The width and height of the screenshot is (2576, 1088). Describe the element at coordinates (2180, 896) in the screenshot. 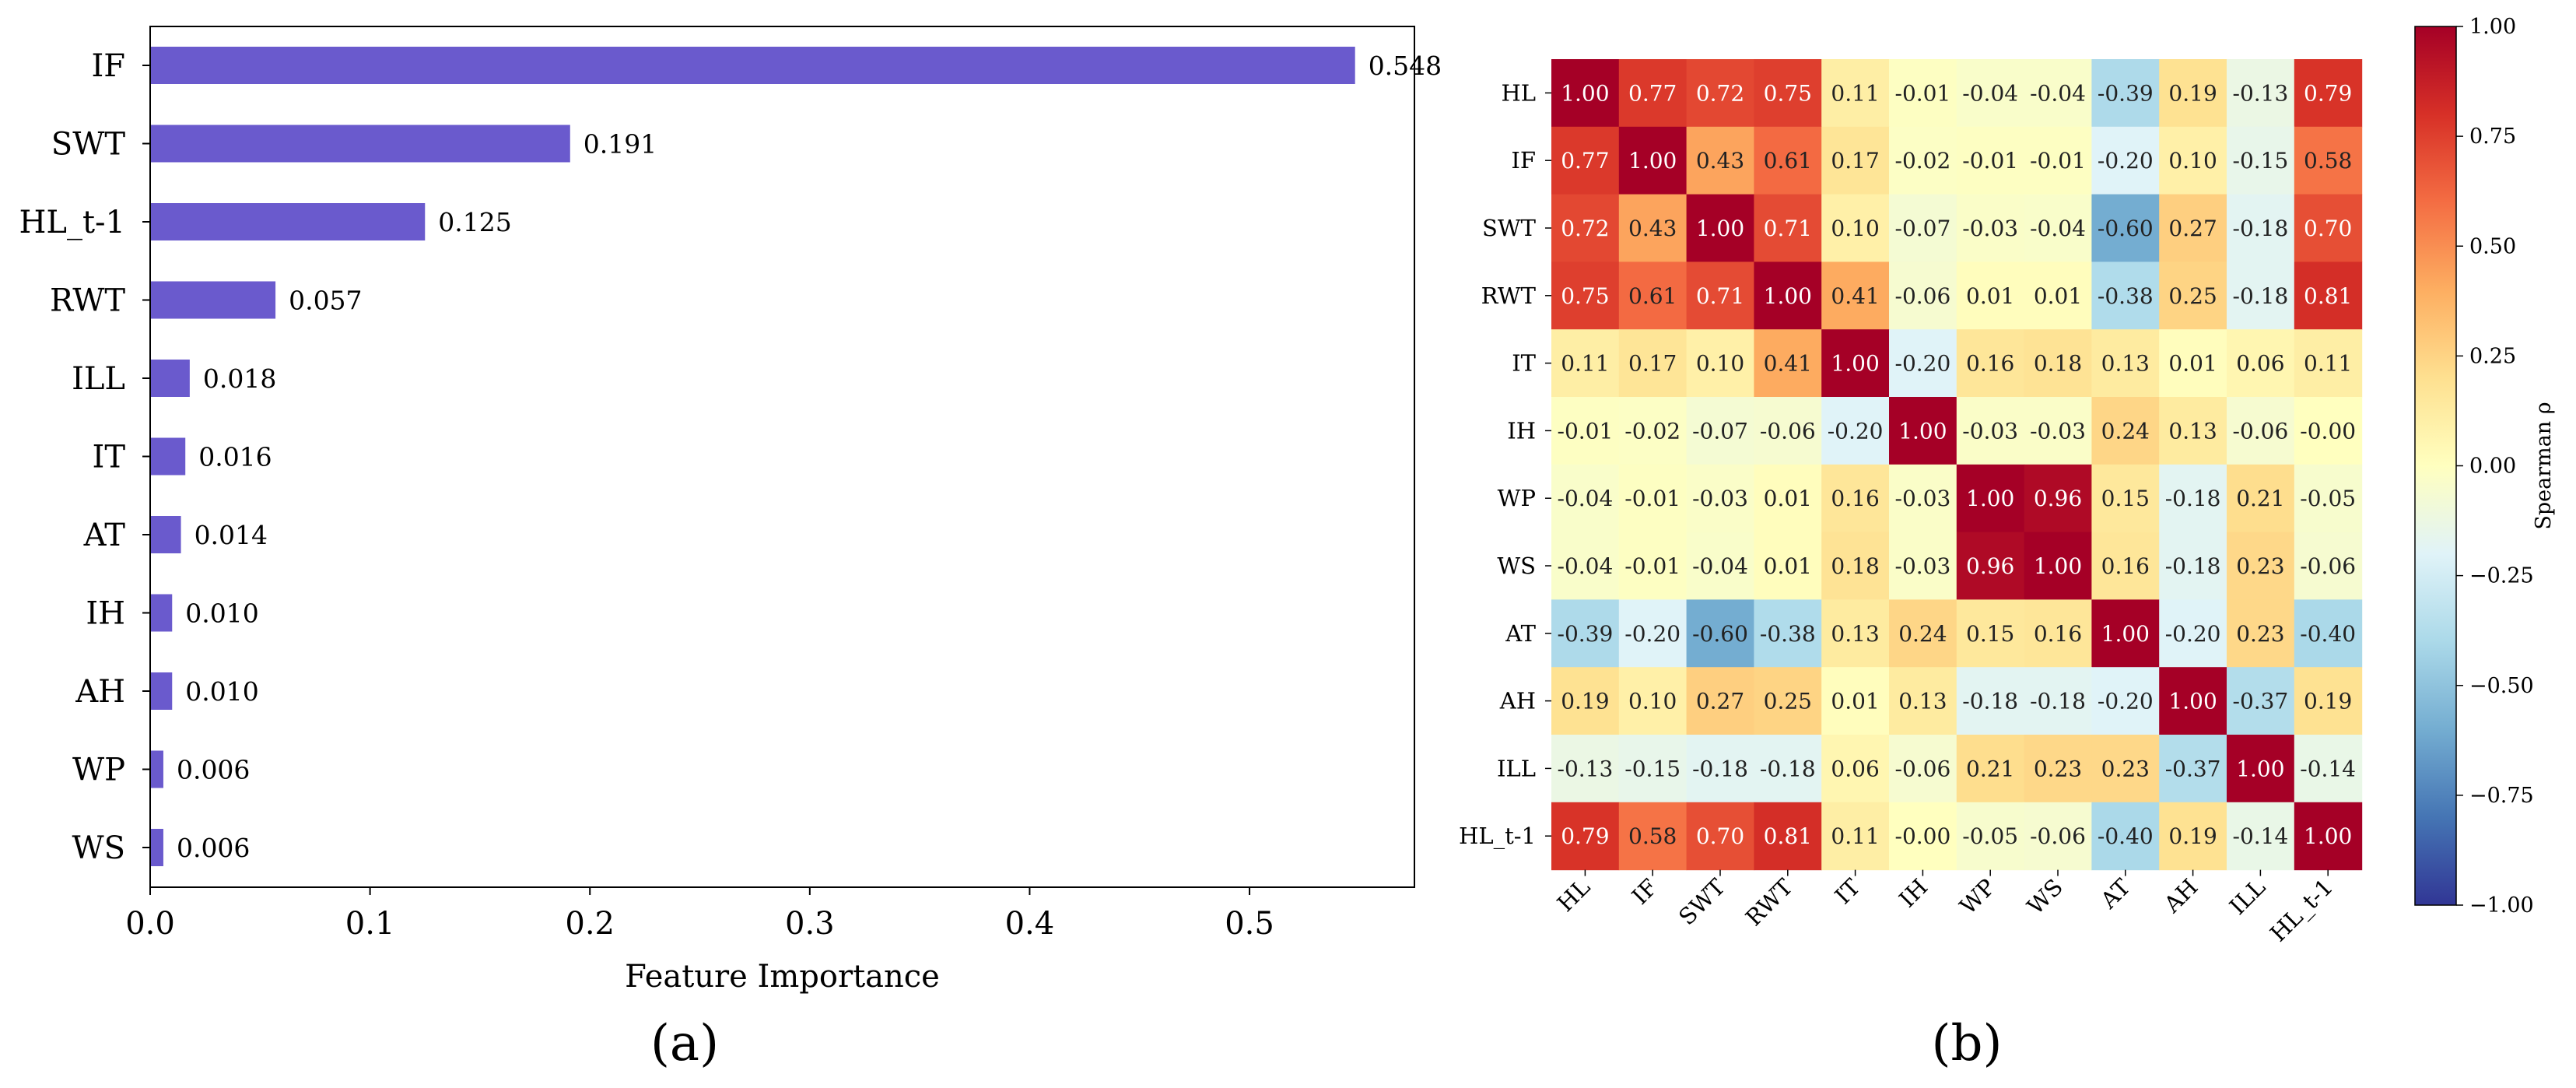

I see `heatmap-col-label: AH` at that location.